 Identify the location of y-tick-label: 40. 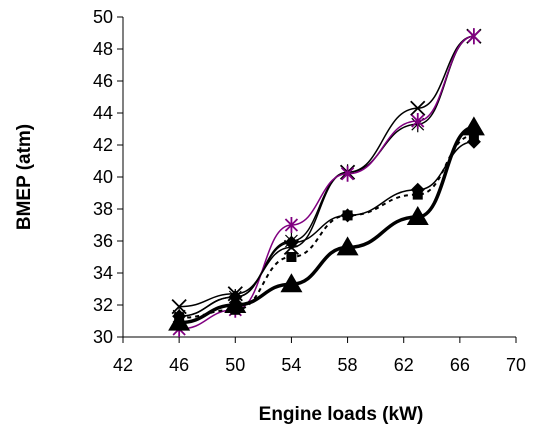
(103, 177).